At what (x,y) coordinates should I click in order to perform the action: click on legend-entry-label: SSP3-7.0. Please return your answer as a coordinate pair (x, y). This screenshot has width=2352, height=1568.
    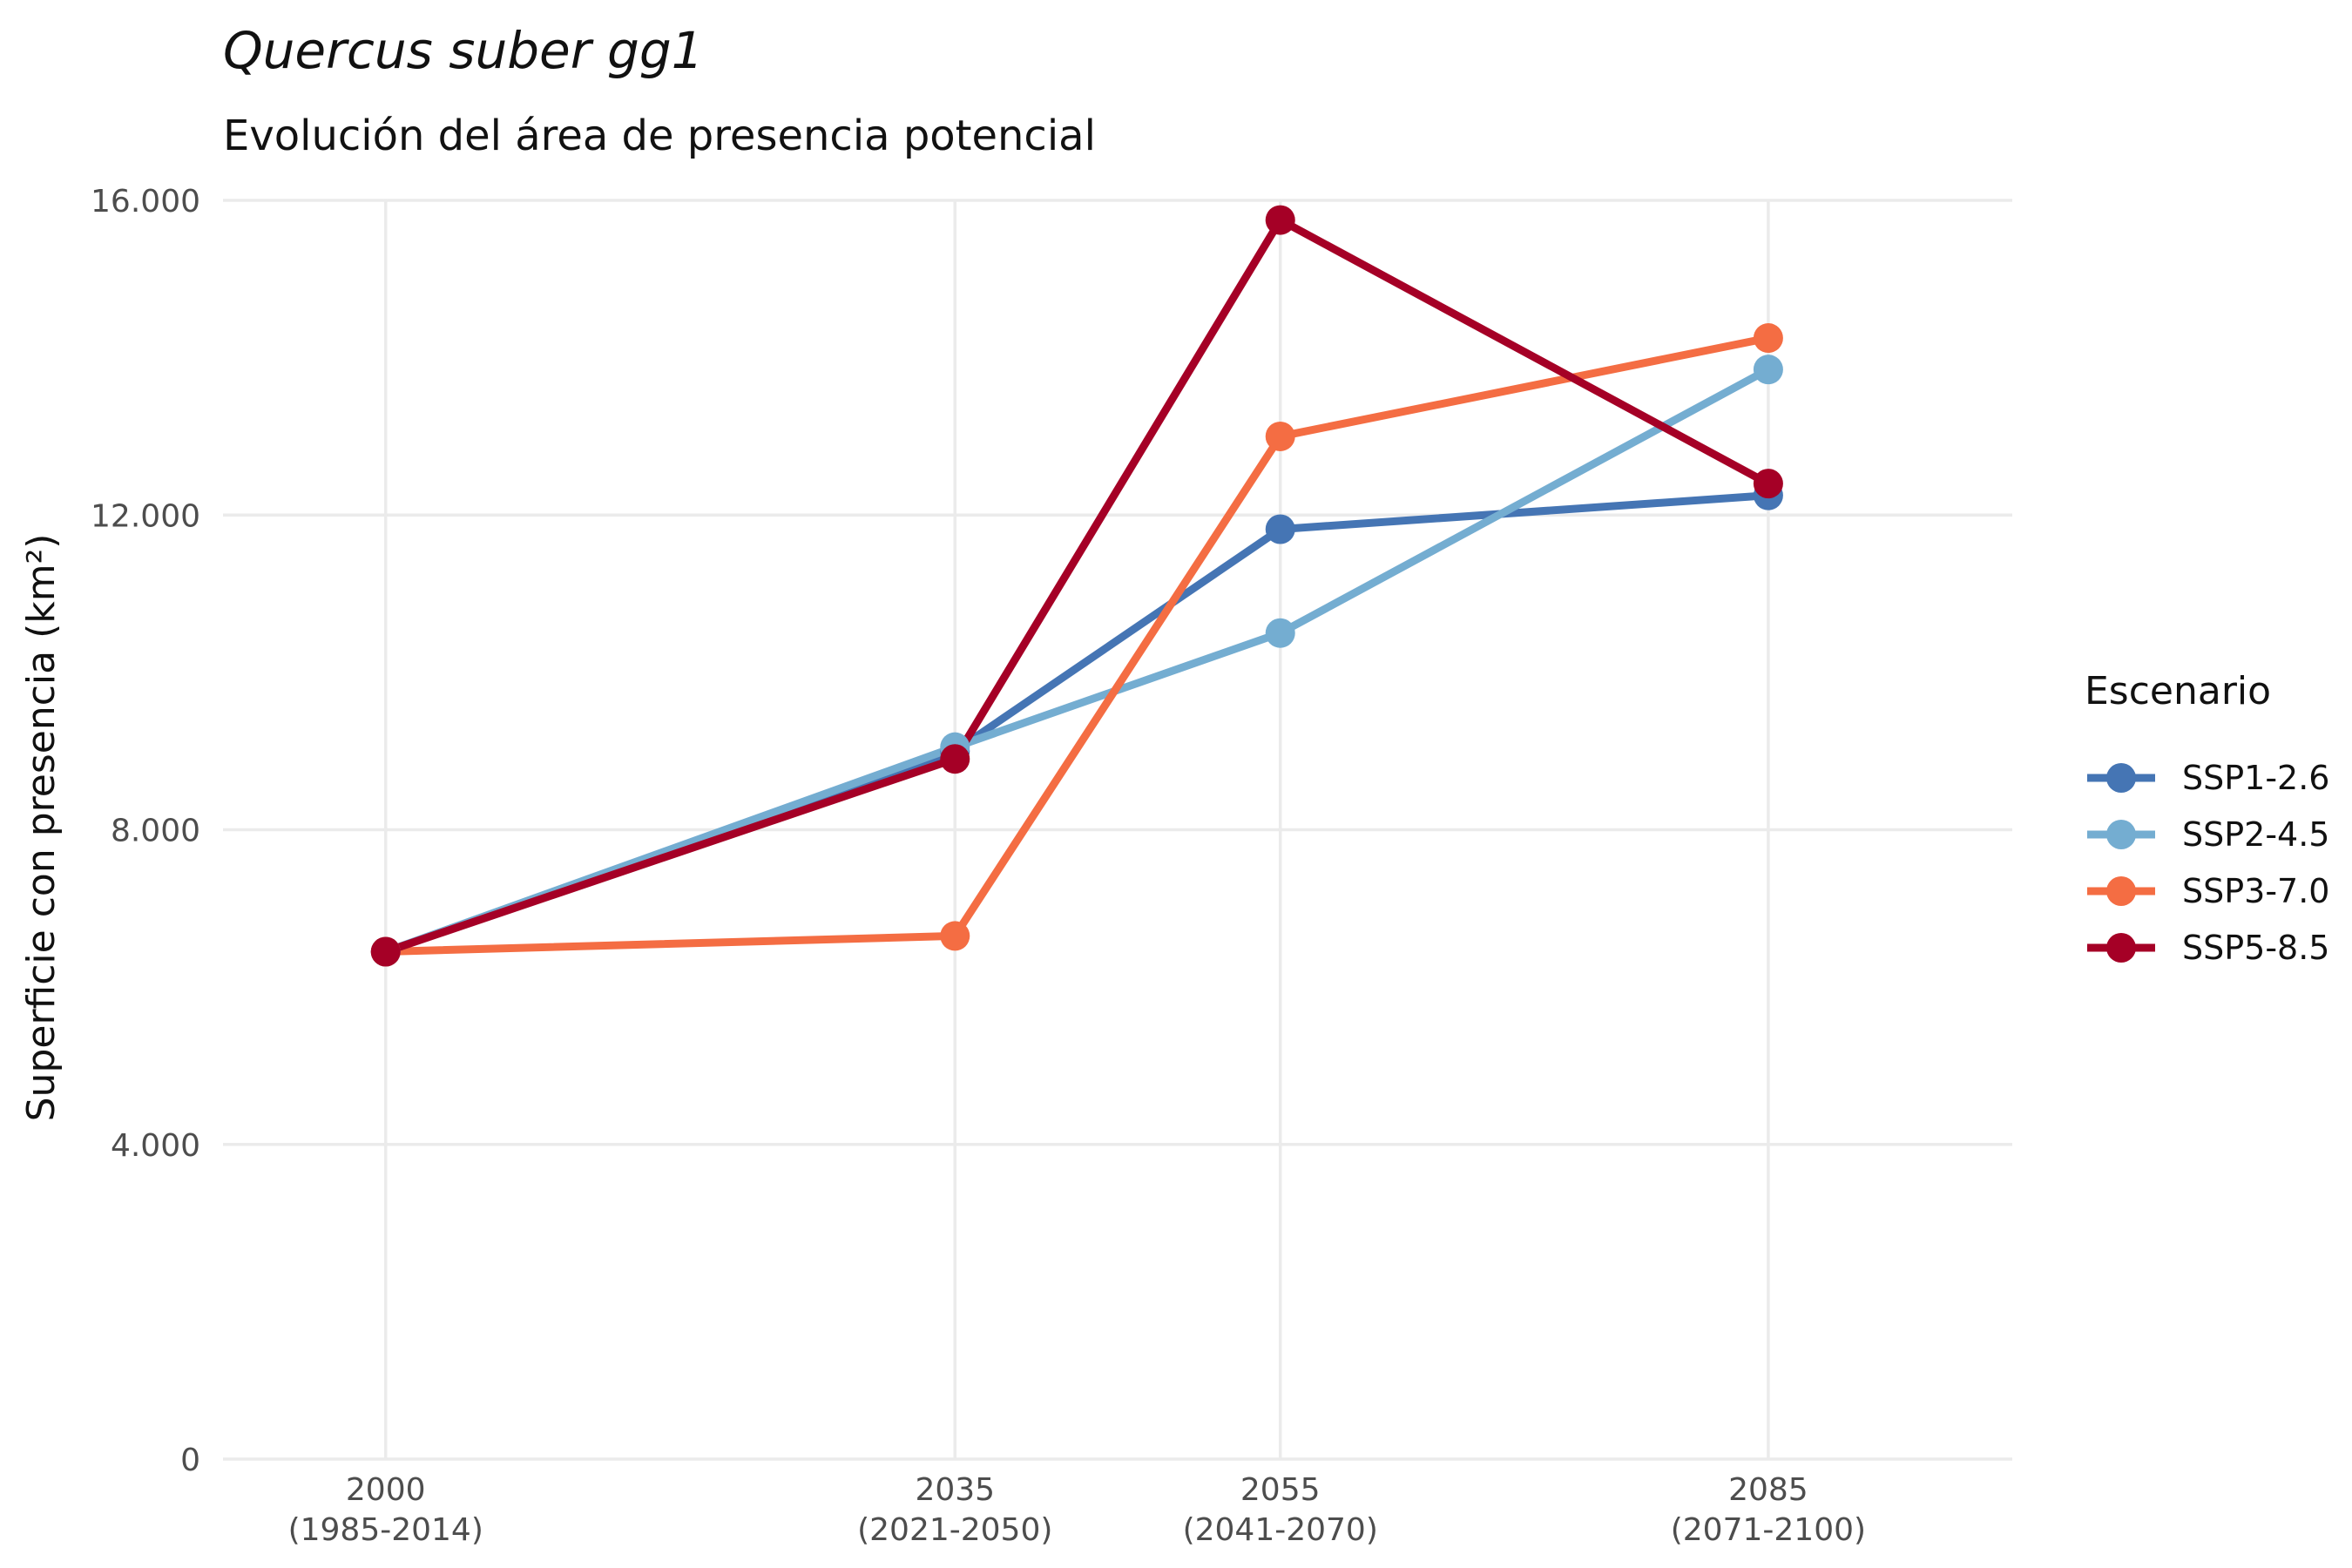
    Looking at the image, I should click on (2255, 891).